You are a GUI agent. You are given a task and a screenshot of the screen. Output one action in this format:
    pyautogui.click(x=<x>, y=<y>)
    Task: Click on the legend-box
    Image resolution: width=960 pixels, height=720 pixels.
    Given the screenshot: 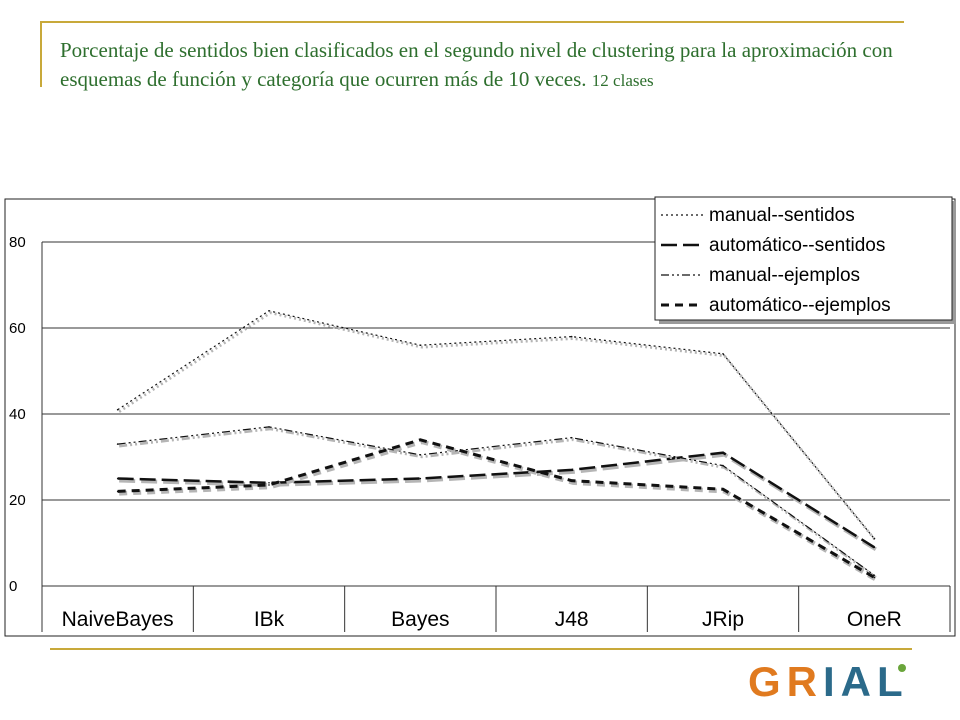 What is the action you would take?
    pyautogui.click(x=803, y=258)
    